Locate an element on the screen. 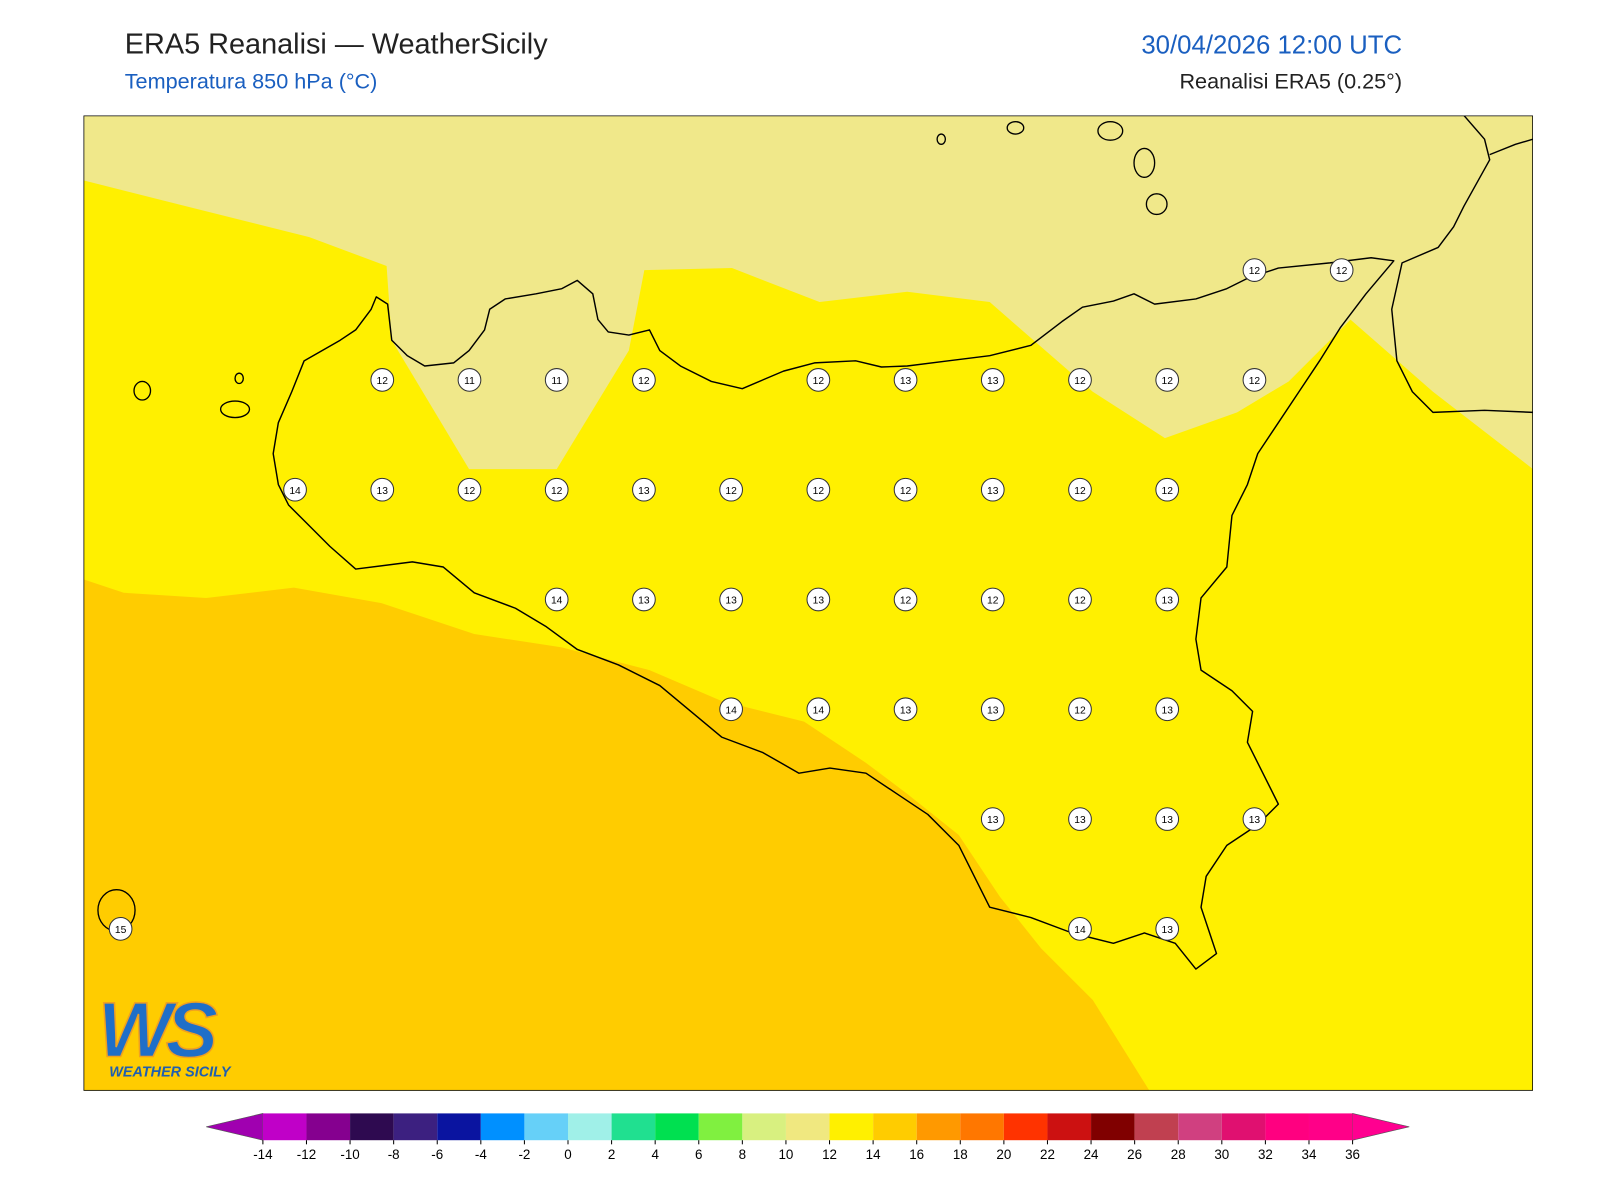 The width and height of the screenshot is (1600, 1200). colorbar-tick-label: 30 is located at coordinates (1221, 1154).